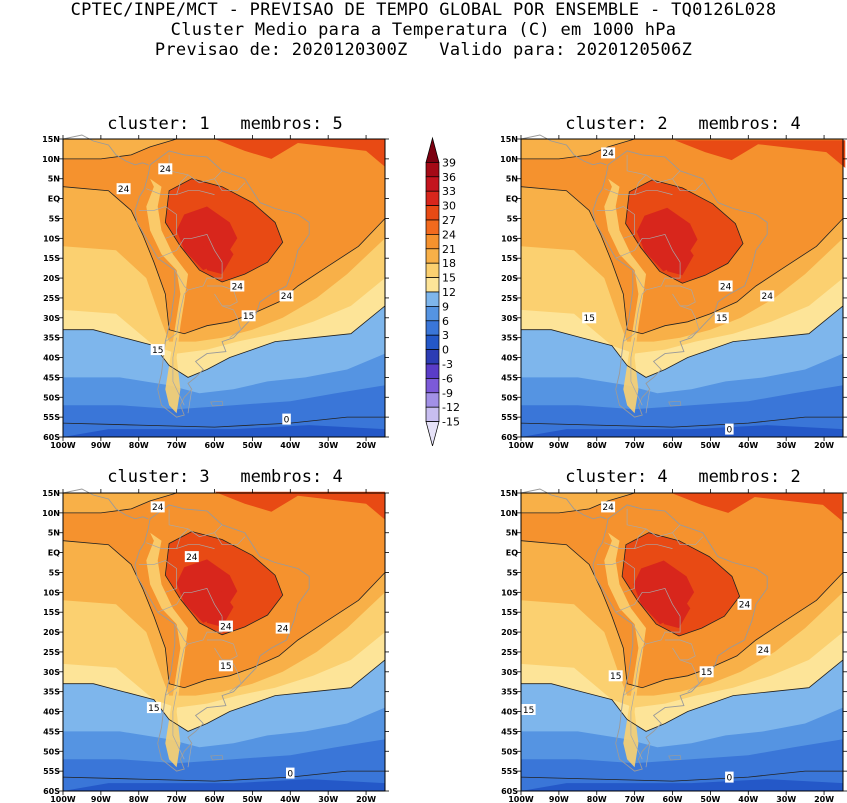 This screenshot has width=847, height=803. I want to click on lat-tick-label: 25S, so click(51, 652).